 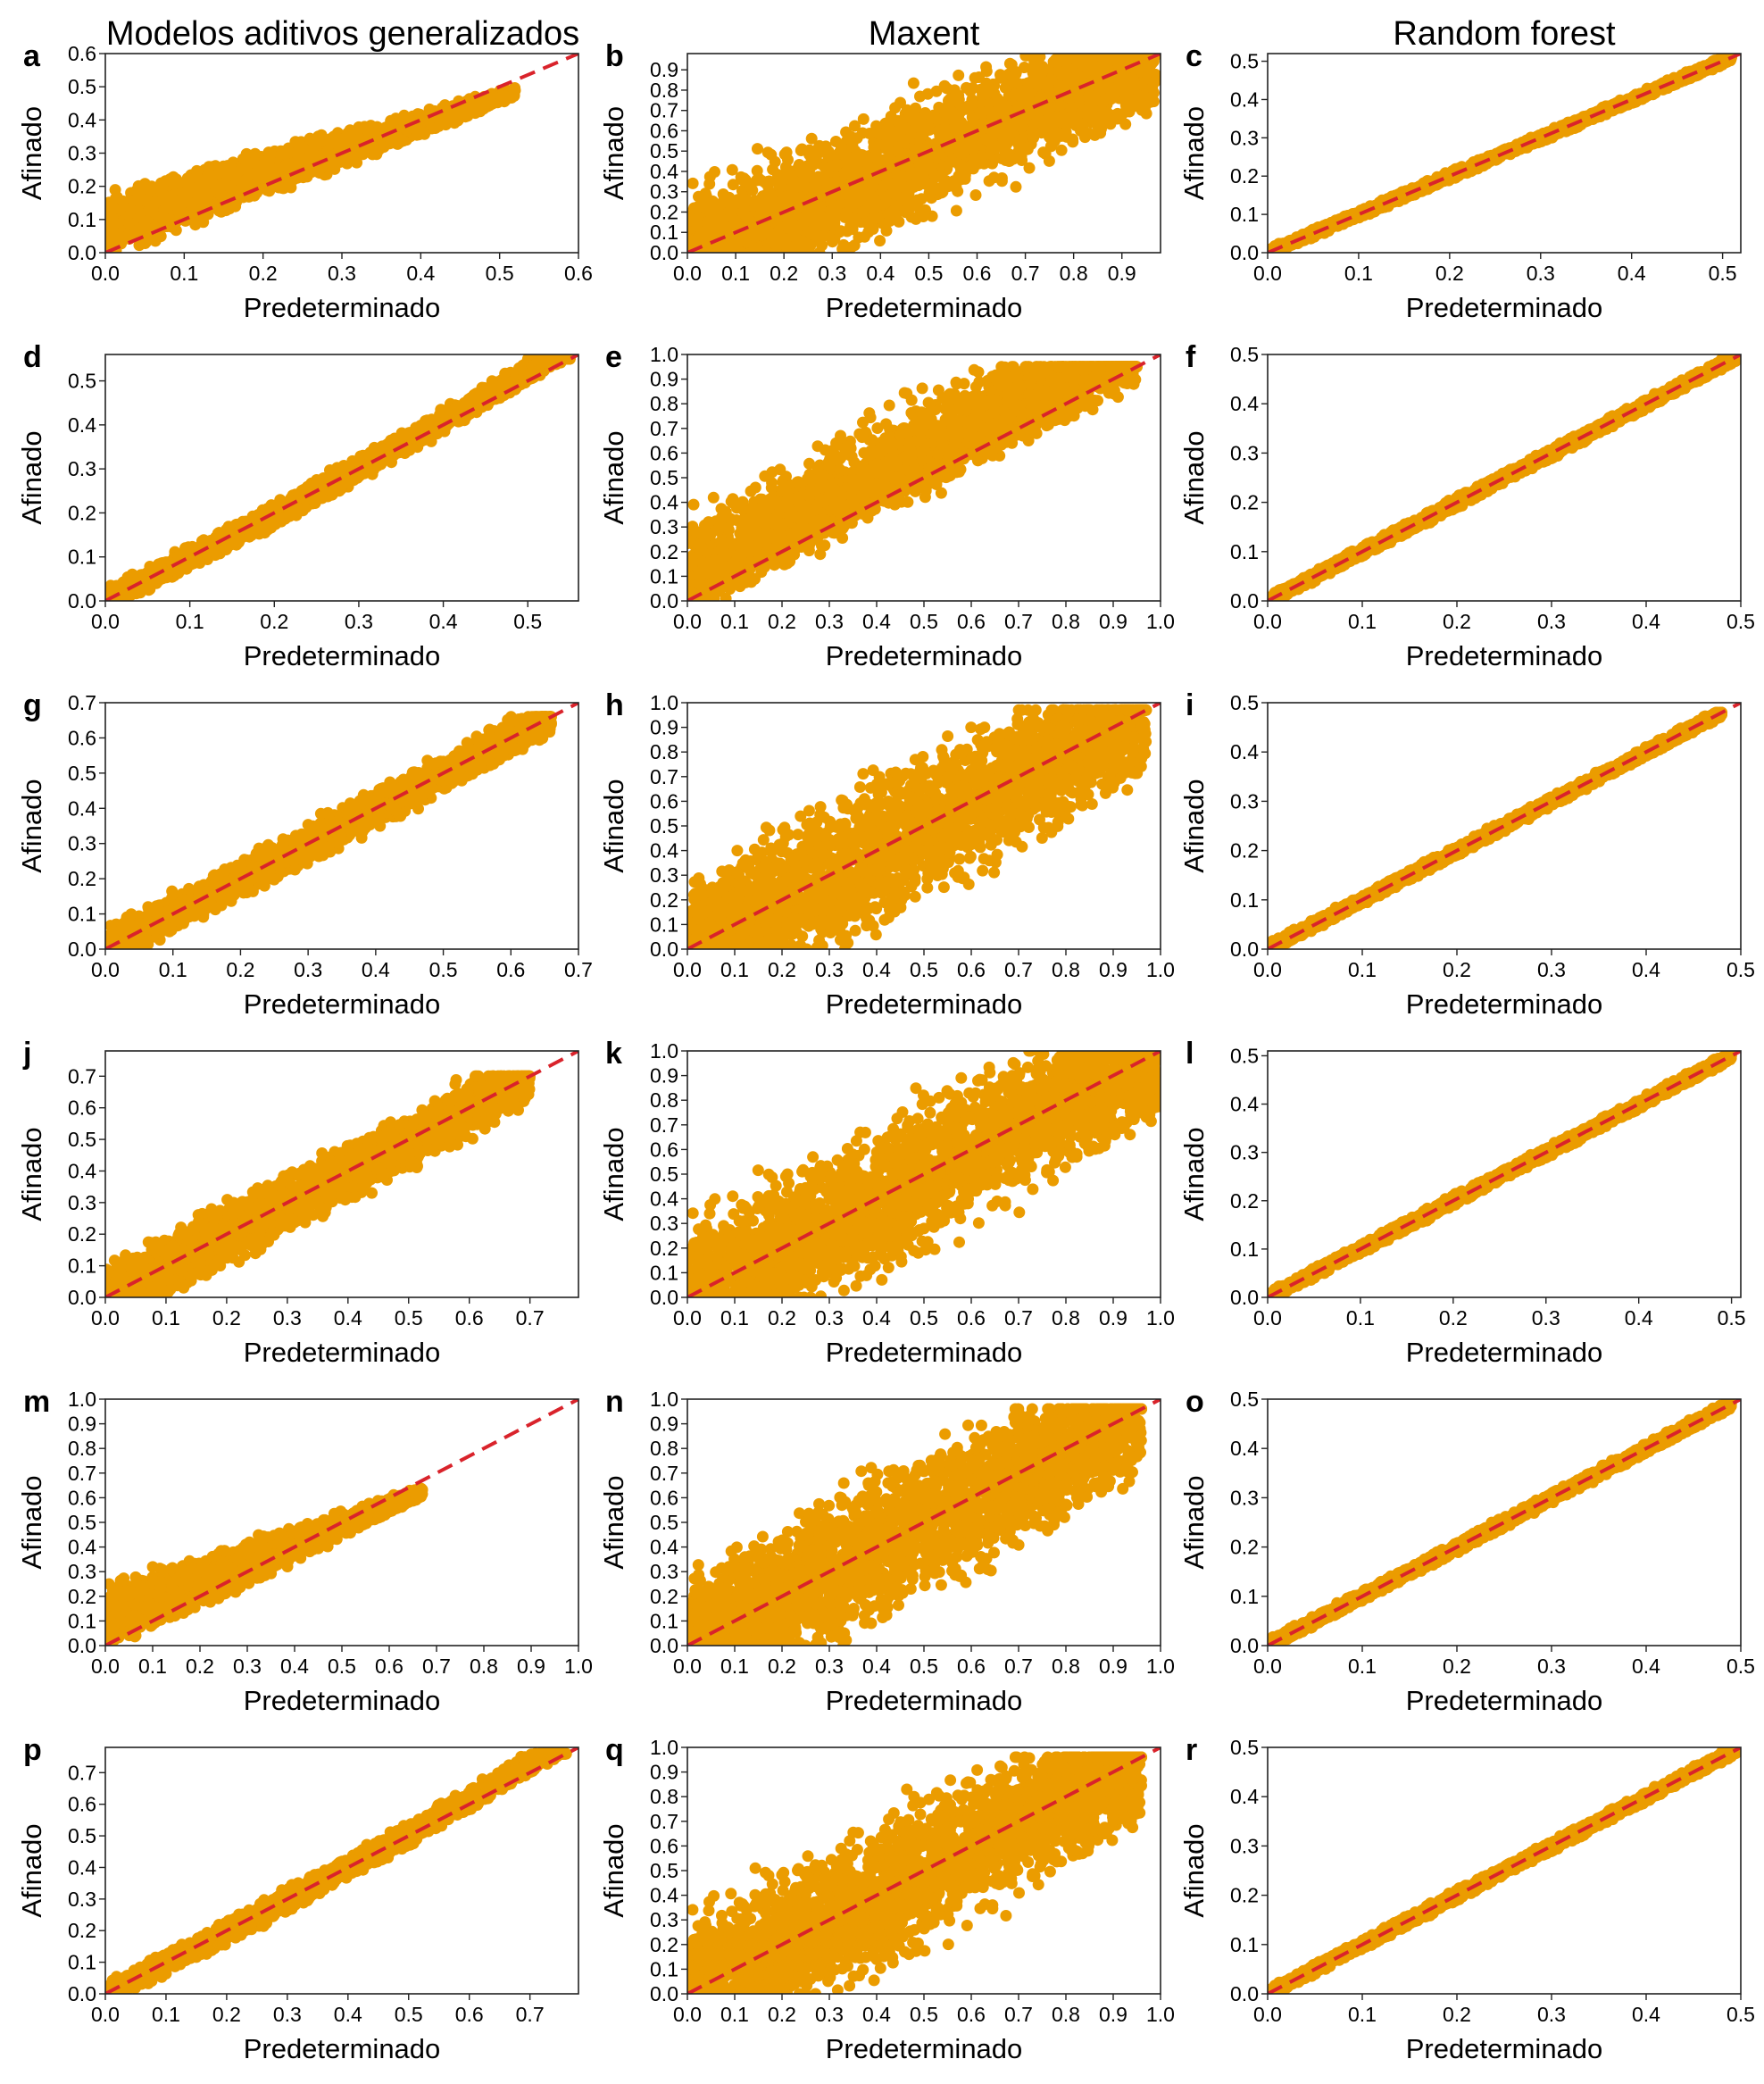 I want to click on y-tick-label: 0.3, so click(x=82, y=154).